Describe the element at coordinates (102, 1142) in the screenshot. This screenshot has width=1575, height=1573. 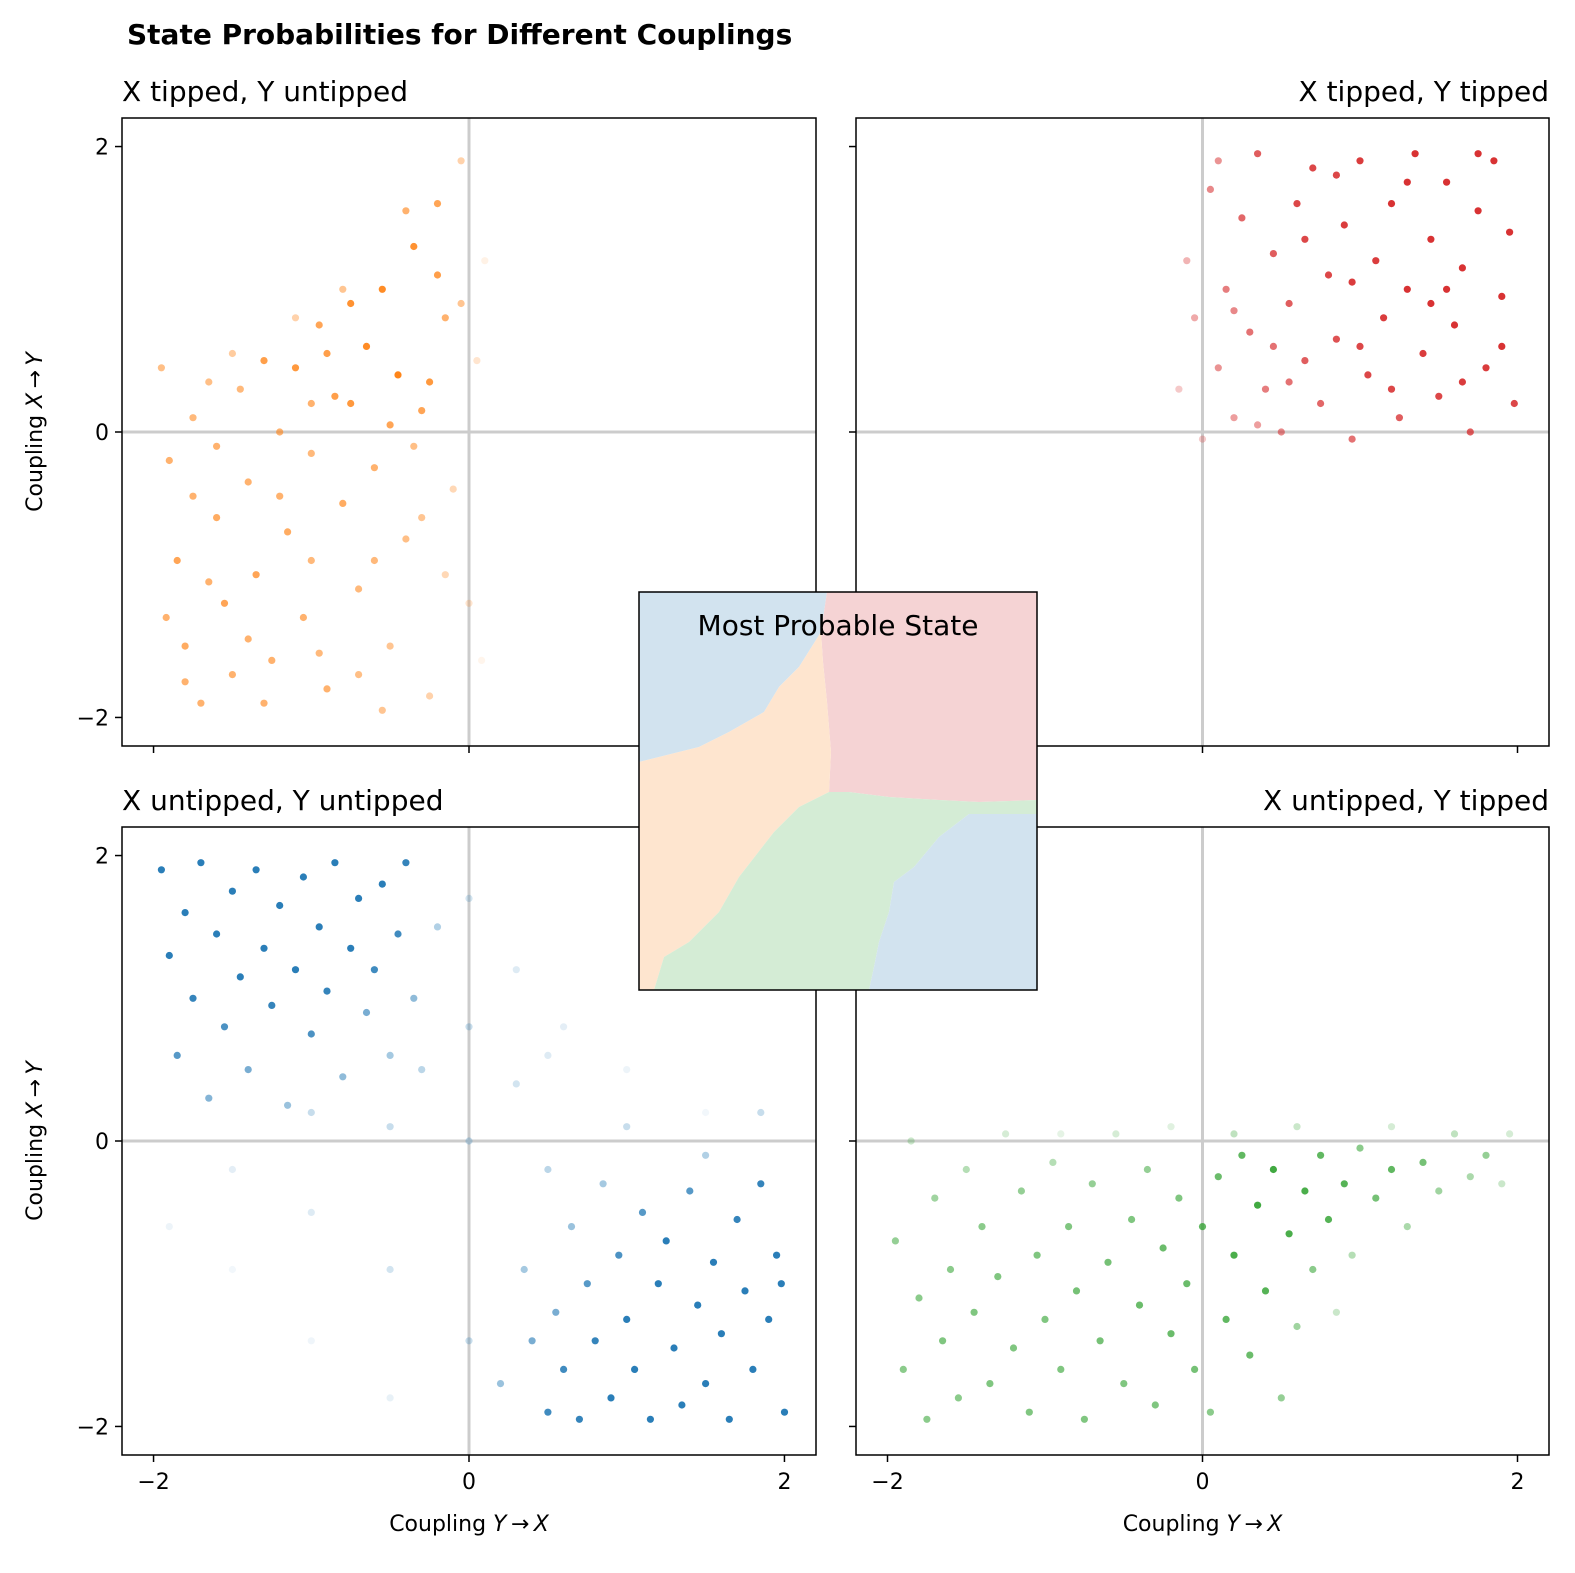
I see `y-tick-label: 0` at that location.